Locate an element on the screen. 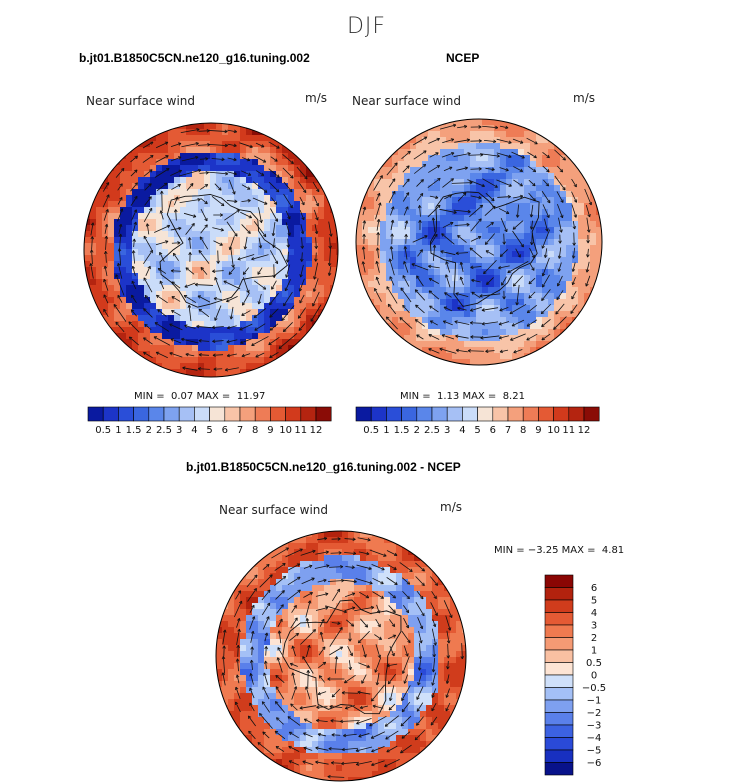 The height and width of the screenshot is (783, 733). panel2-colorbar-tick-label: 8 is located at coordinates (523, 430).